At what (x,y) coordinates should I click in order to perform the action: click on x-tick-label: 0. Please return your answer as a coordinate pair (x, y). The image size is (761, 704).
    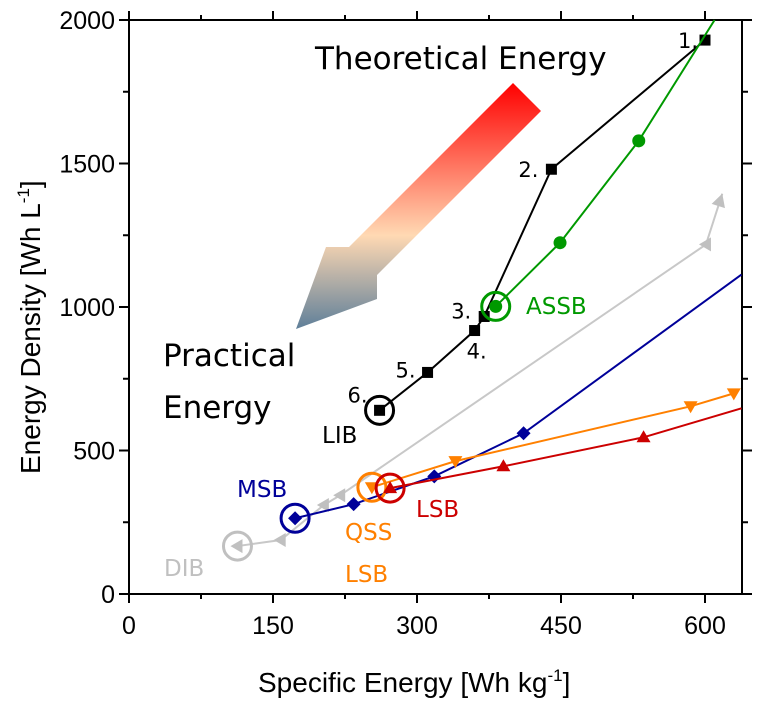
    Looking at the image, I should click on (129, 626).